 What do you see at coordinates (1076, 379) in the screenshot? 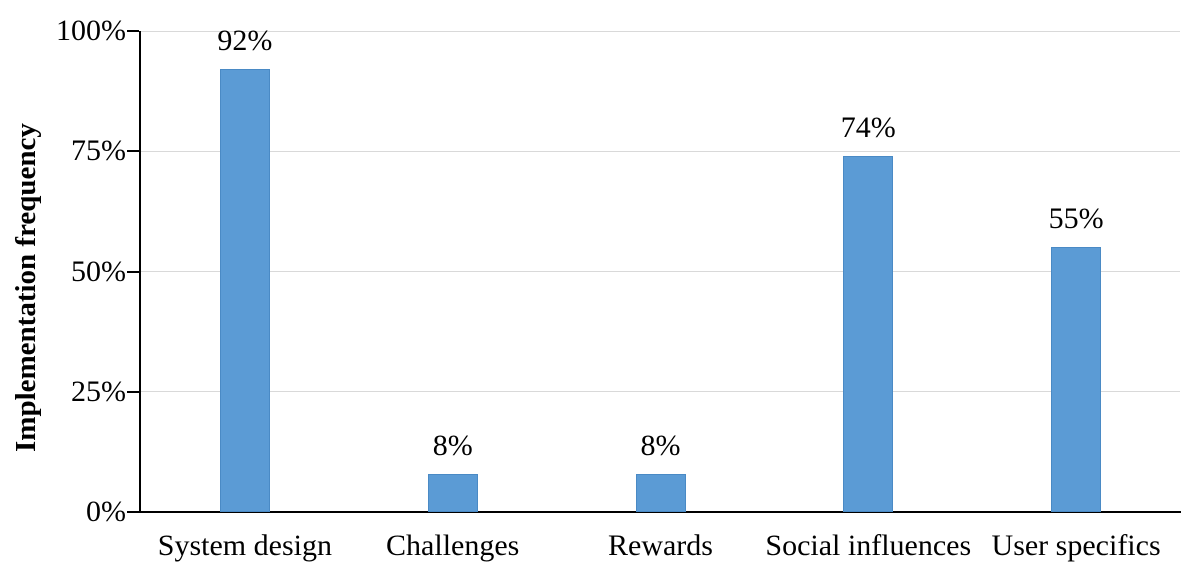
I see `bar-user-specifics` at bounding box center [1076, 379].